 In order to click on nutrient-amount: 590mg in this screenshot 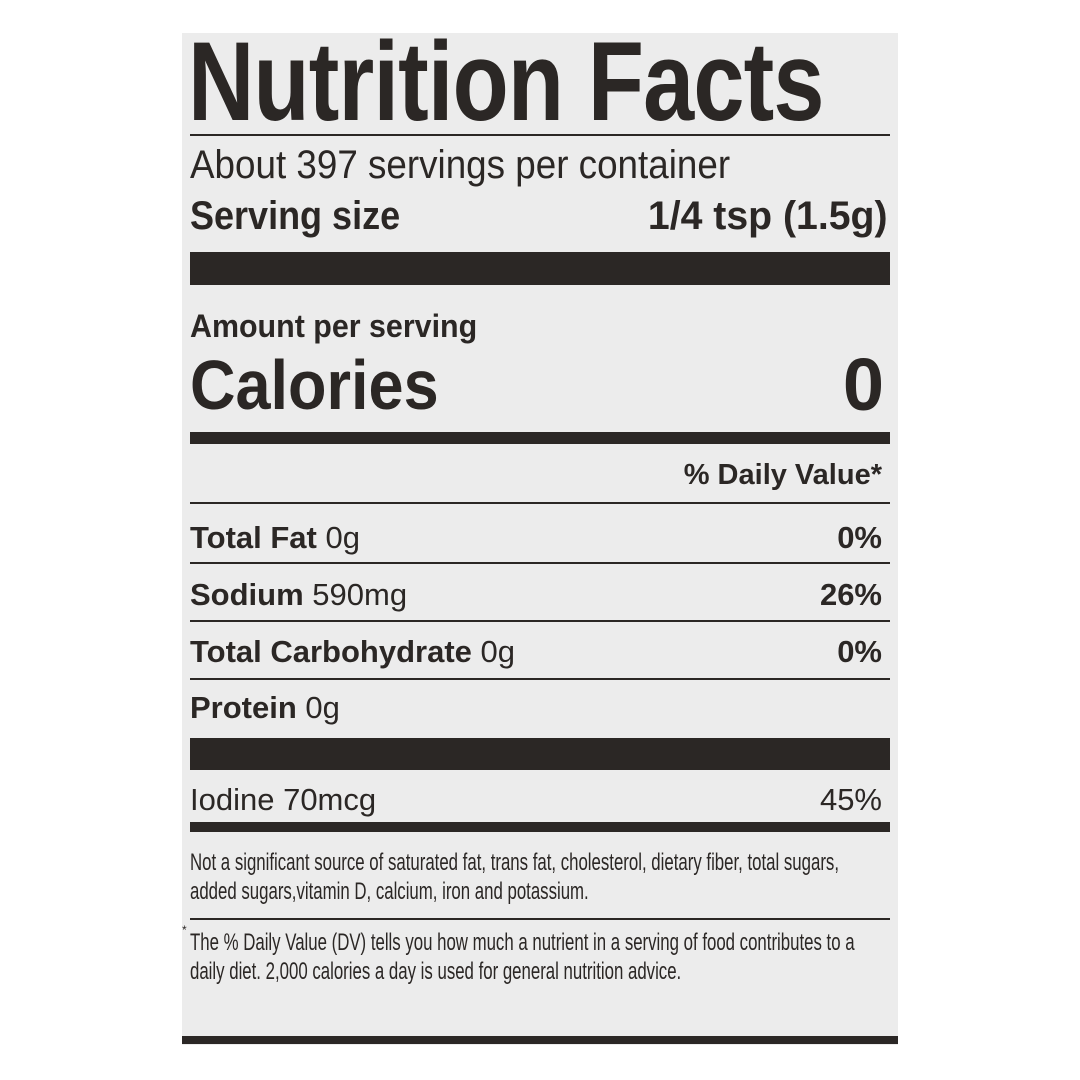, I will do `click(360, 594)`.